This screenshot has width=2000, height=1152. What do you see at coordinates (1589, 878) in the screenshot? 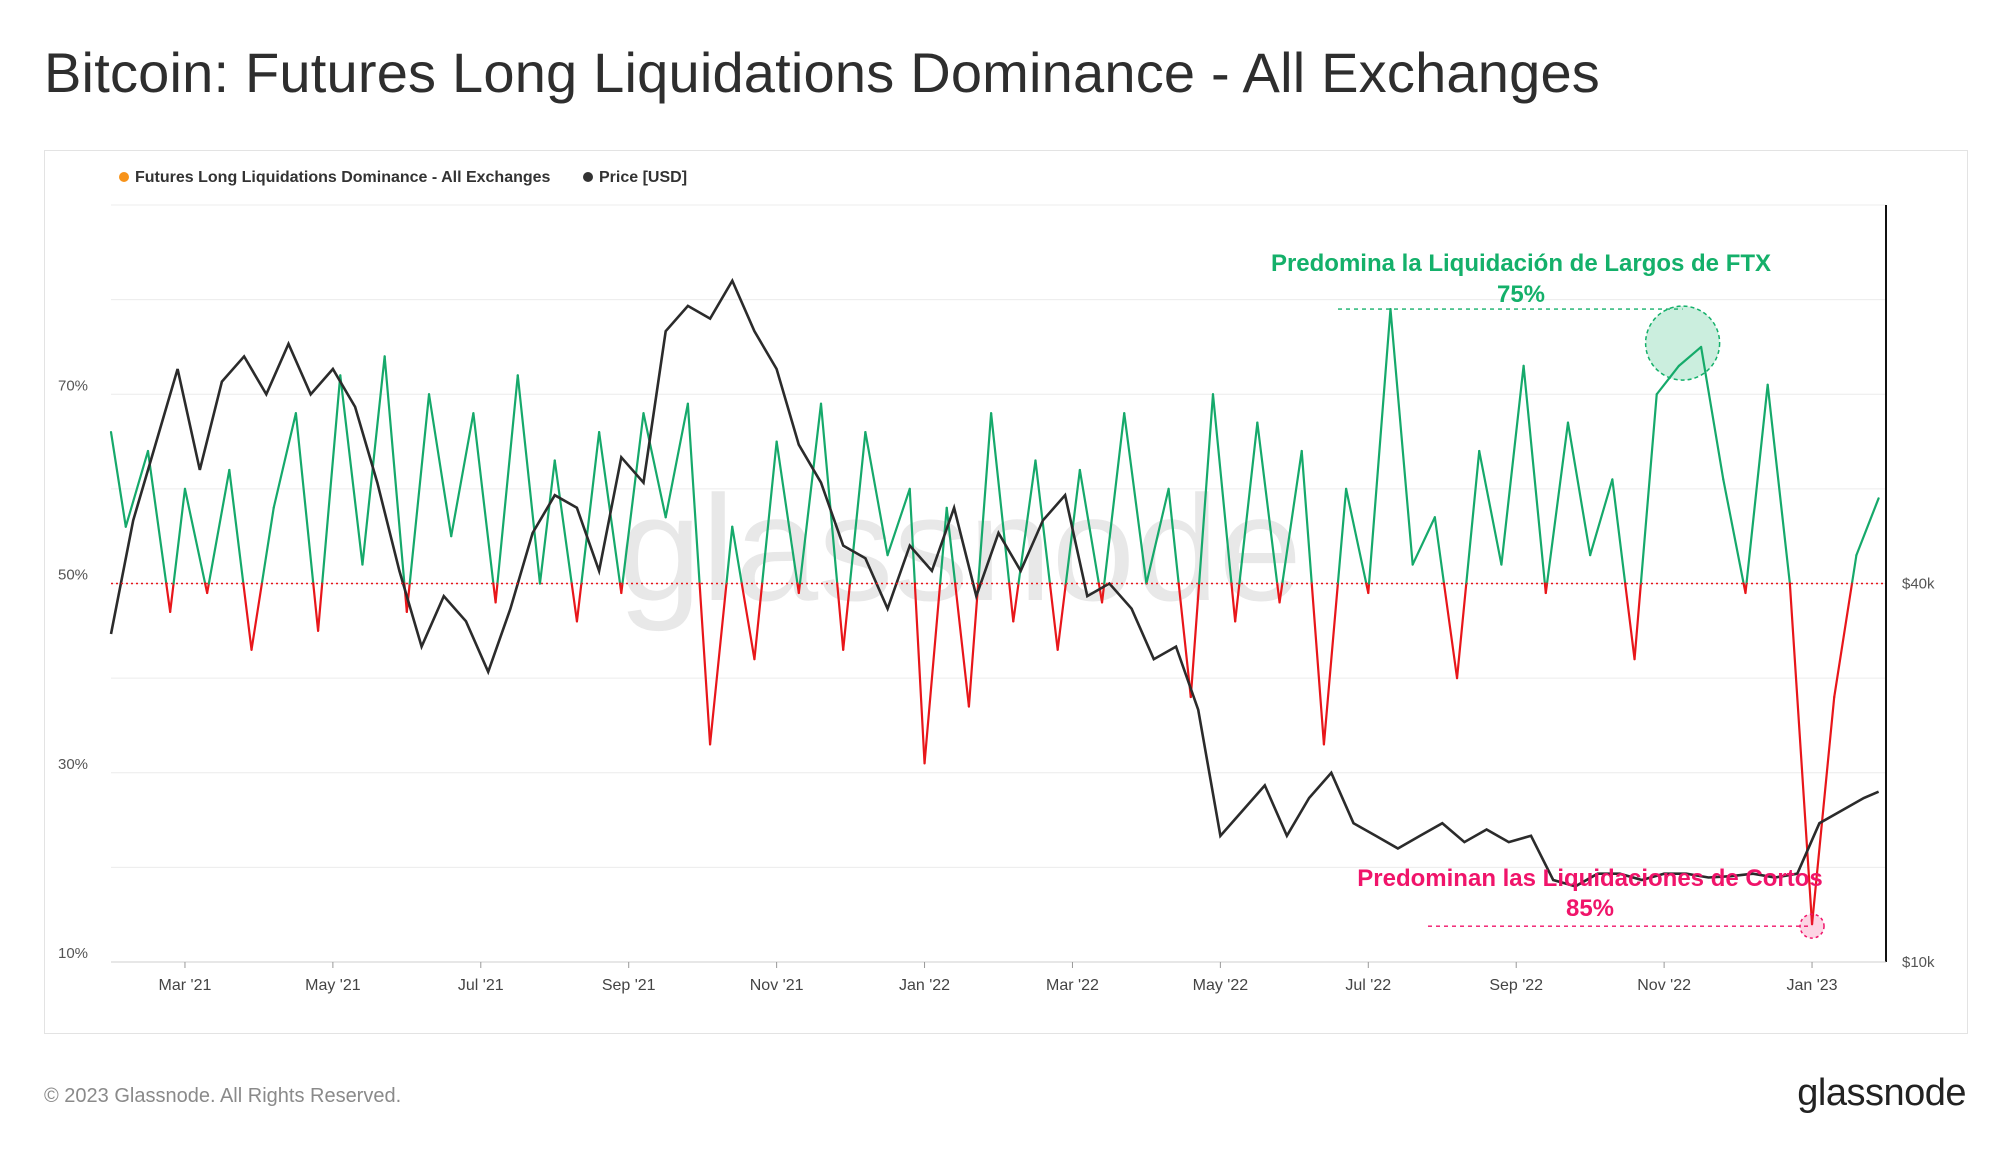
I see `shorts-annotation-text: Predominan las Liquidaciones de Cortos` at bounding box center [1589, 878].